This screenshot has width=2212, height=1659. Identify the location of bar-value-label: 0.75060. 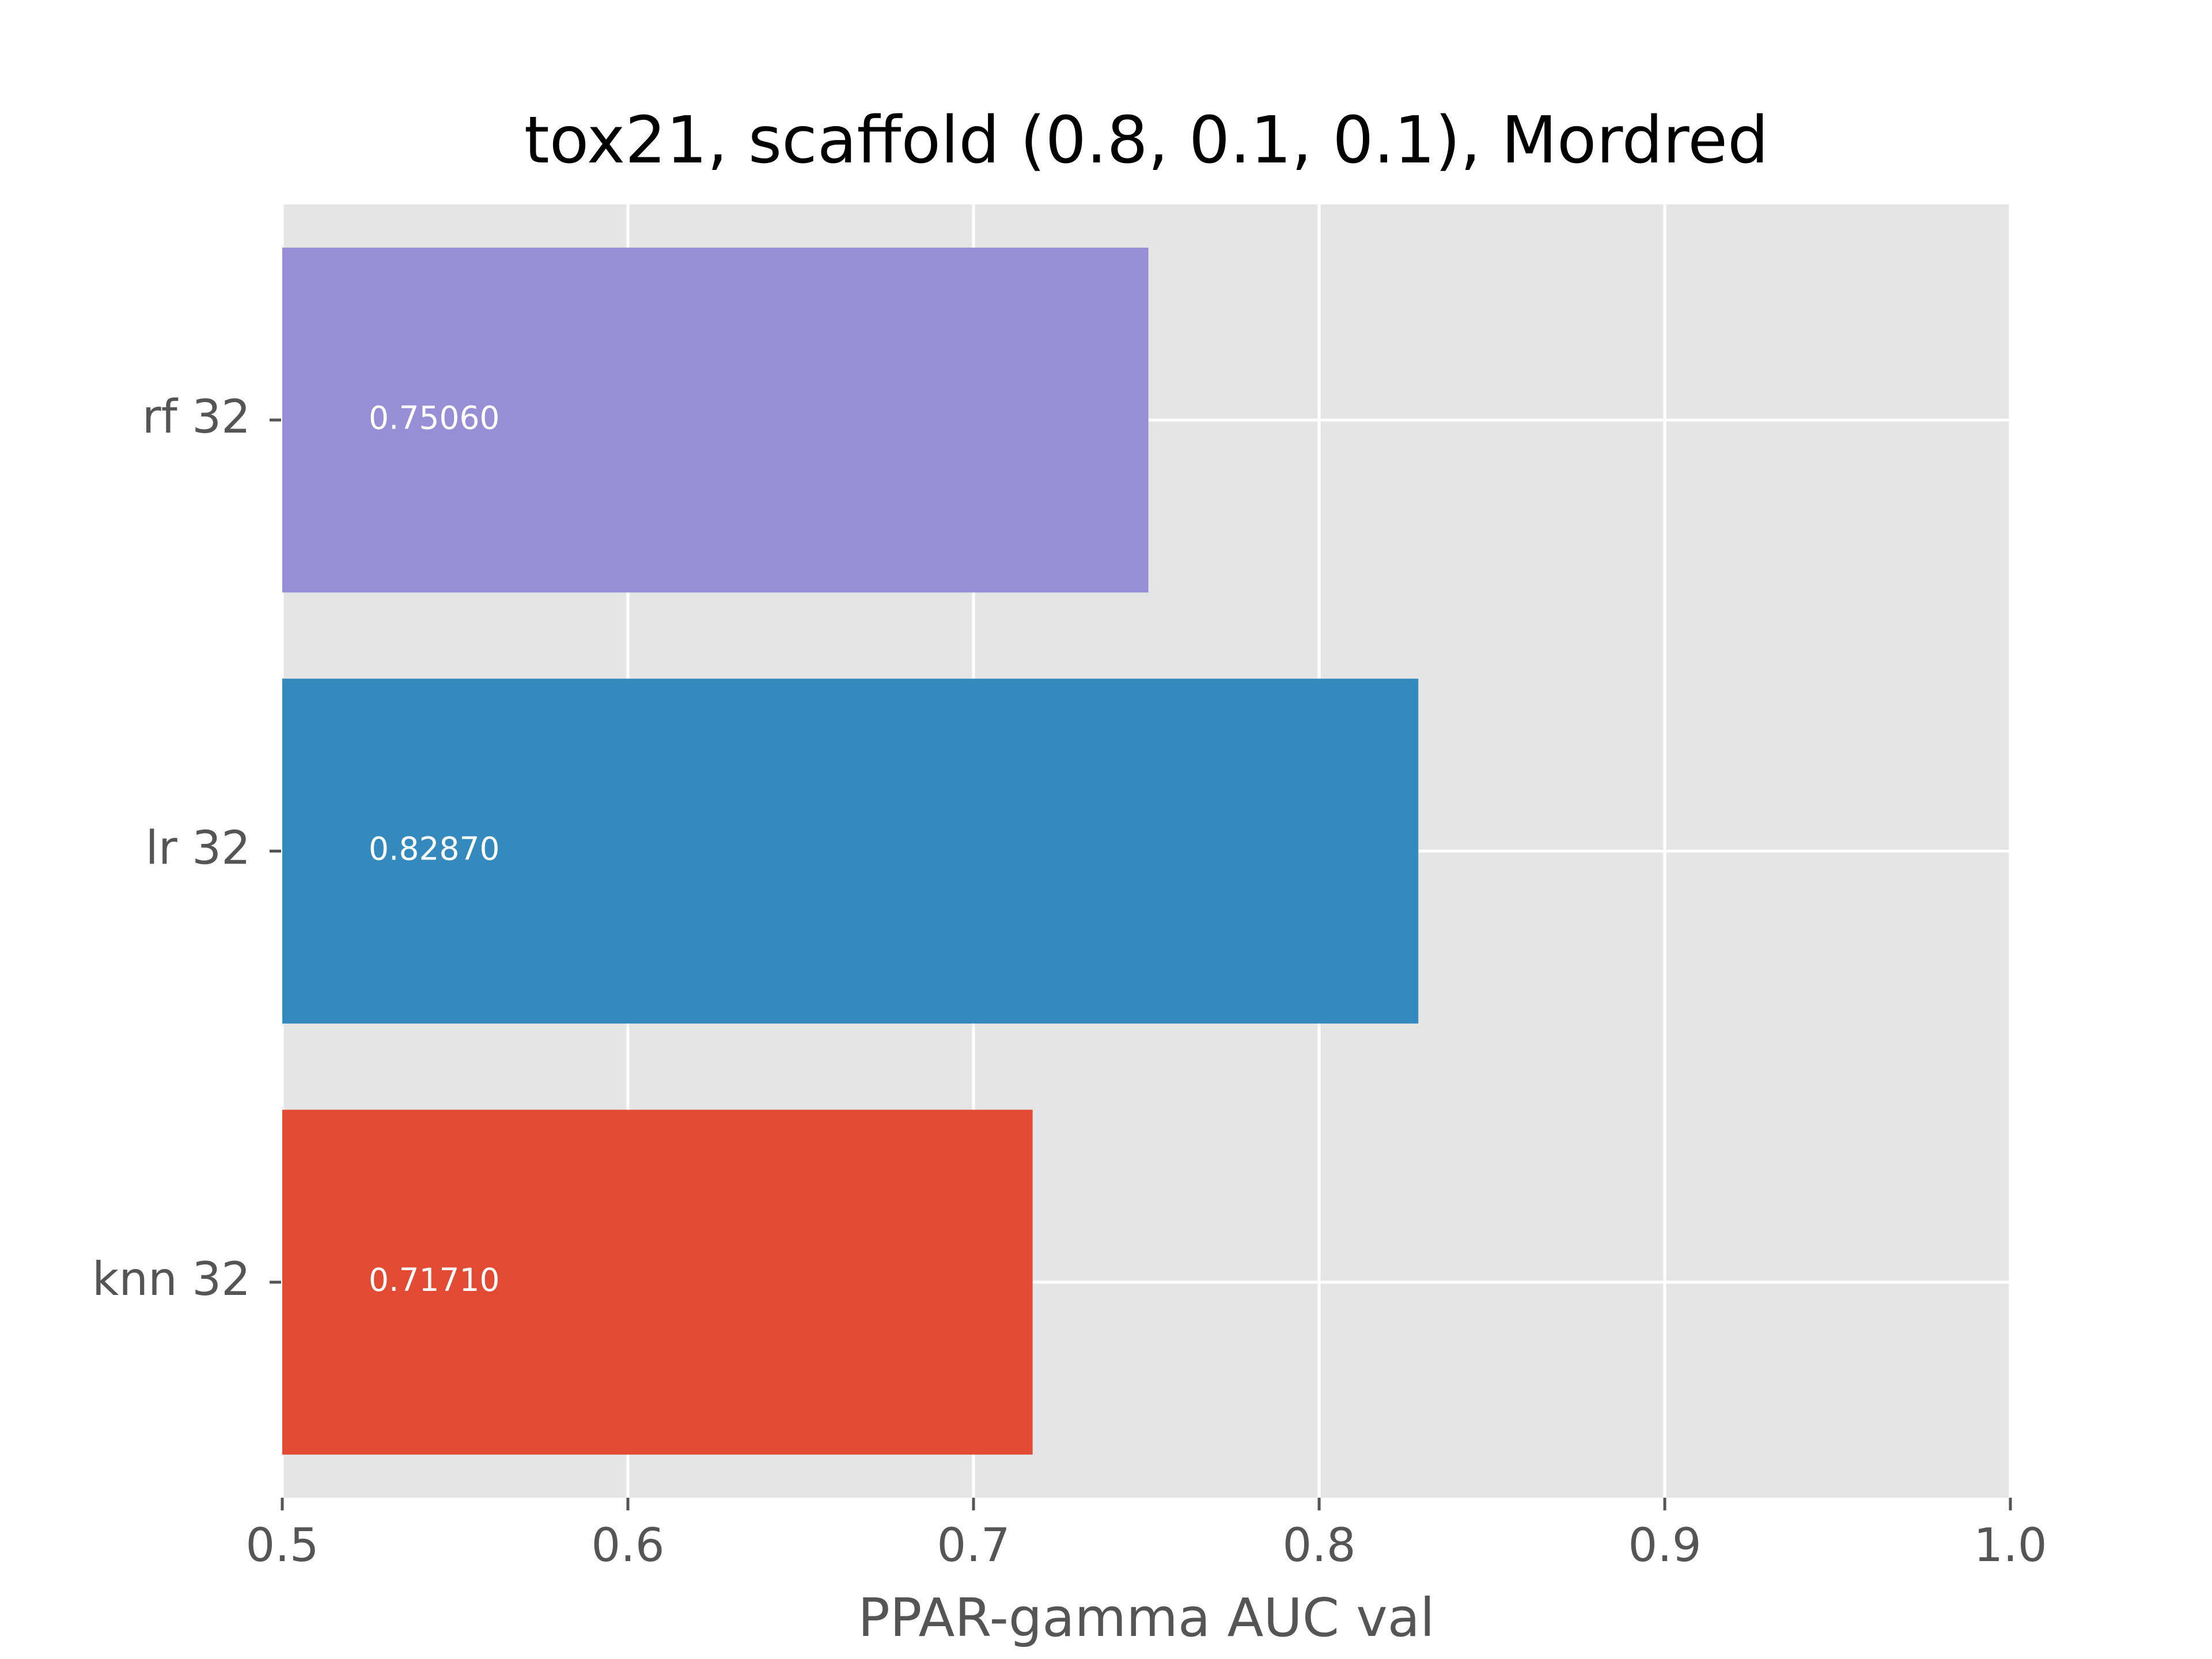
(434, 417).